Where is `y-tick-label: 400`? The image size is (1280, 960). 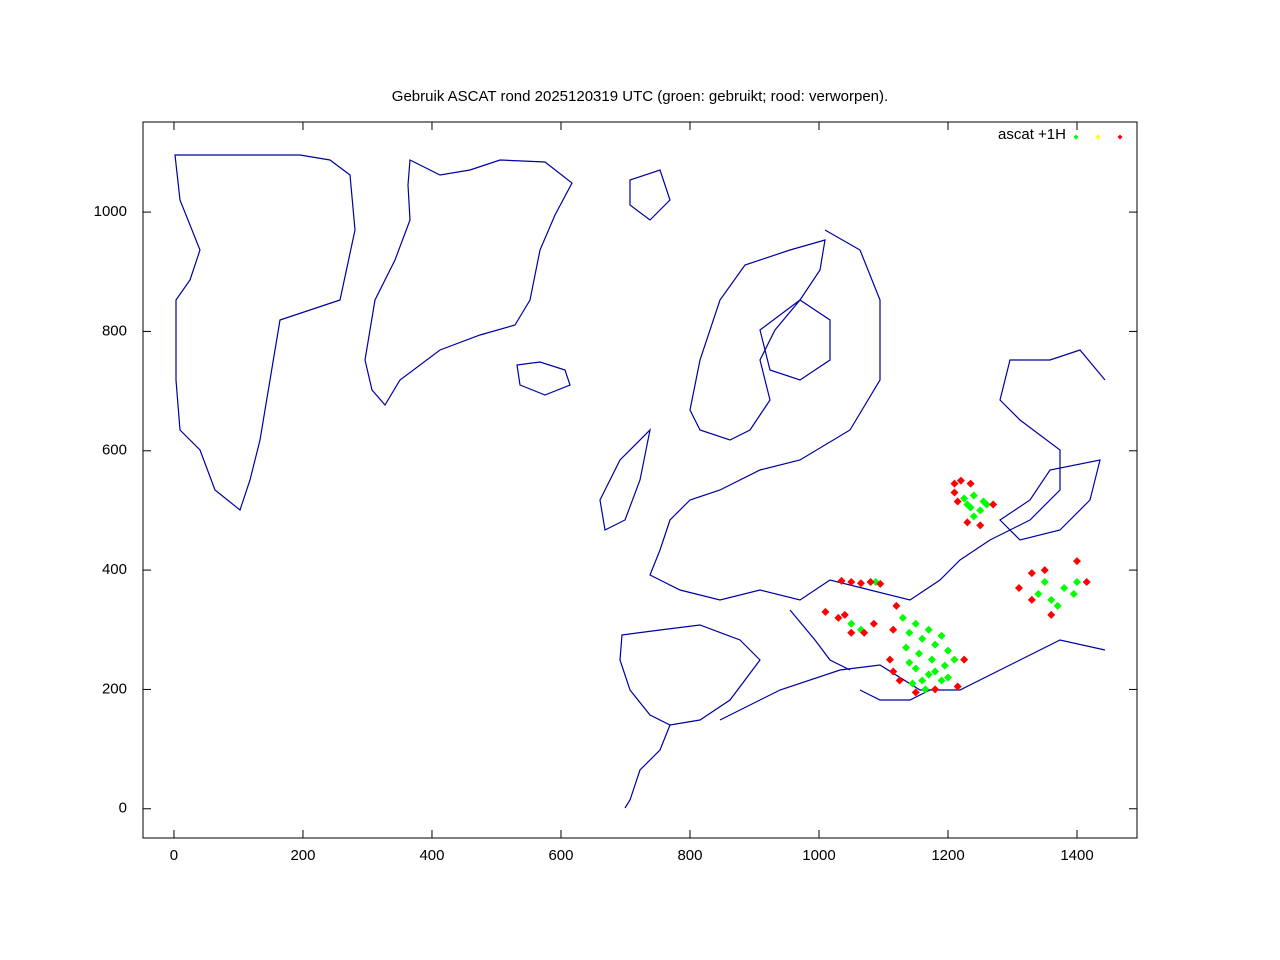 y-tick-label: 400 is located at coordinates (114, 569).